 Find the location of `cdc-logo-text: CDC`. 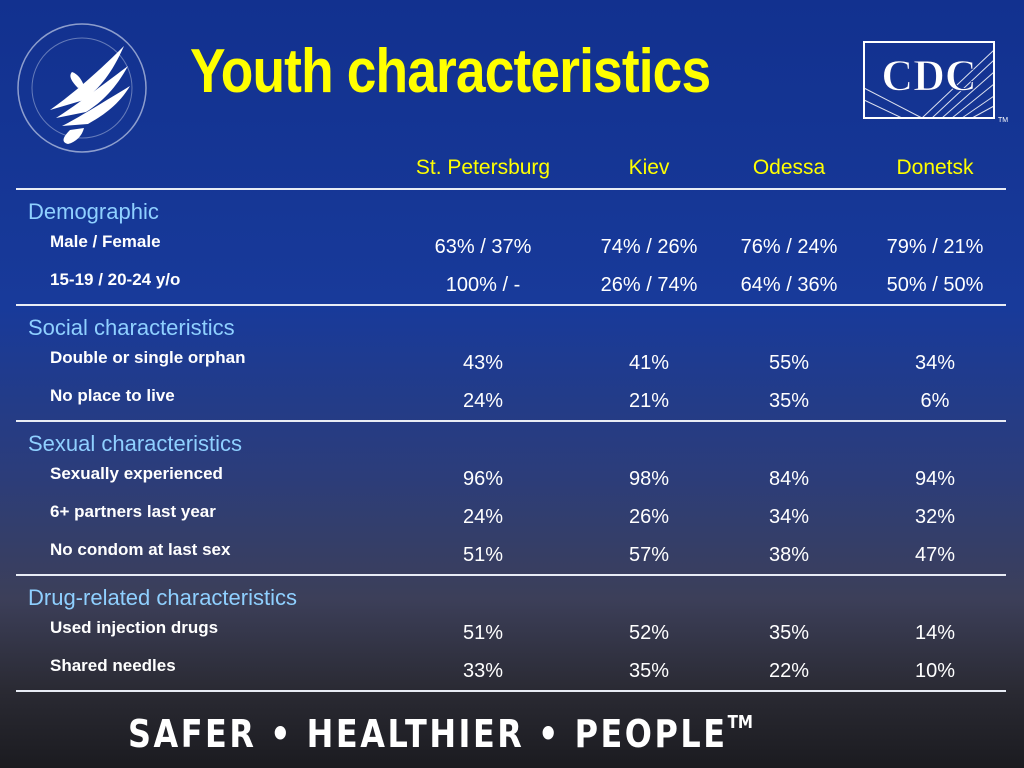

cdc-logo-text: CDC is located at coordinates (928, 75).